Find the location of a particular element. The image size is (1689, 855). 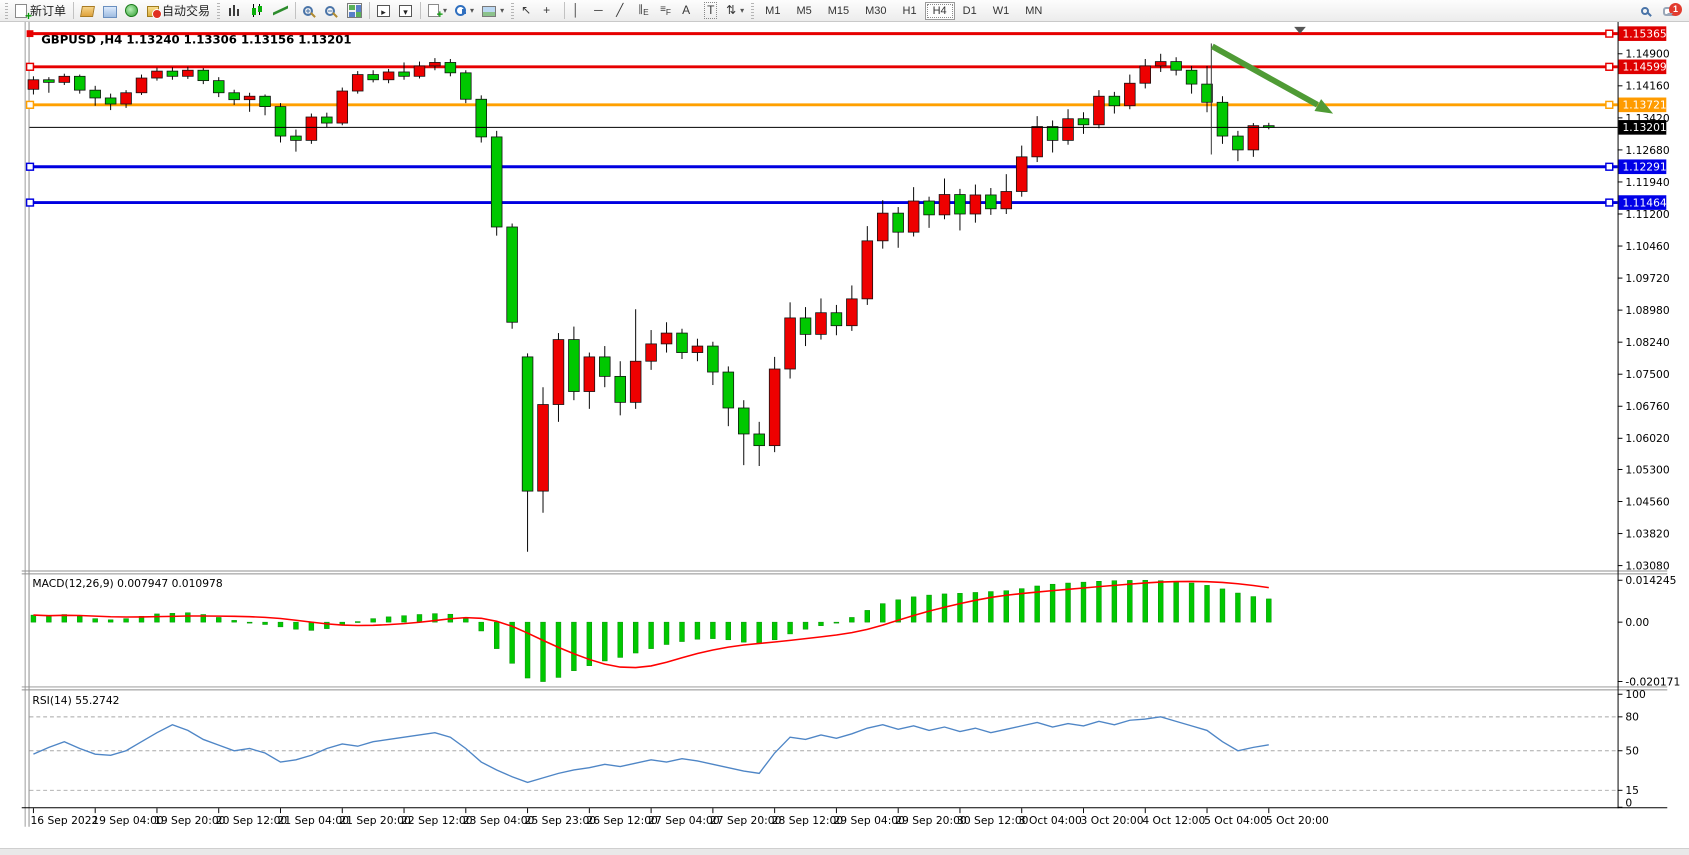

svg-text: 1.06760 is located at coordinates (1647, 406).